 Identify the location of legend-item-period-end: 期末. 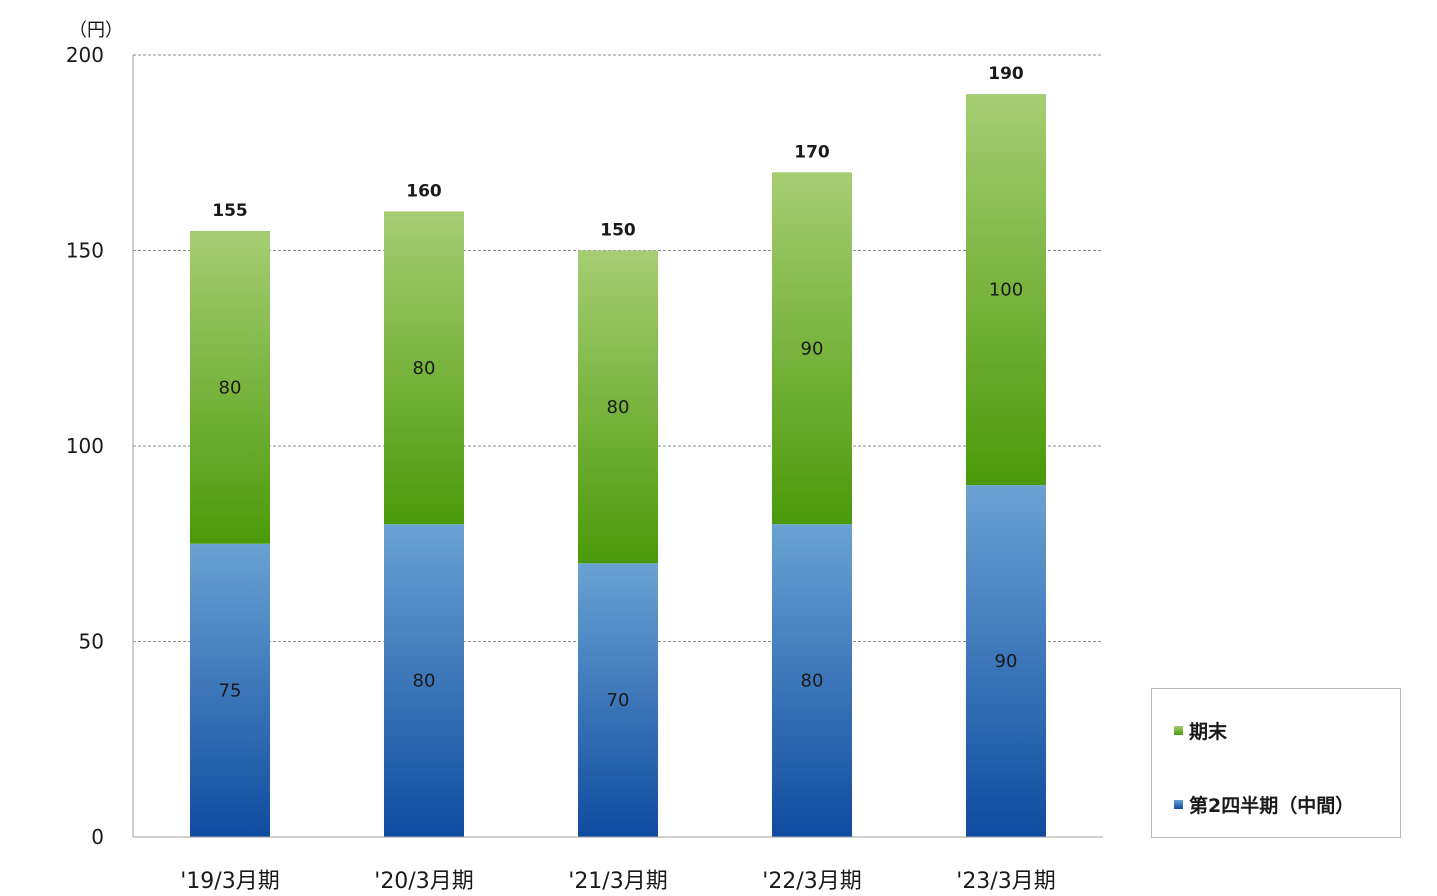
(1200, 730).